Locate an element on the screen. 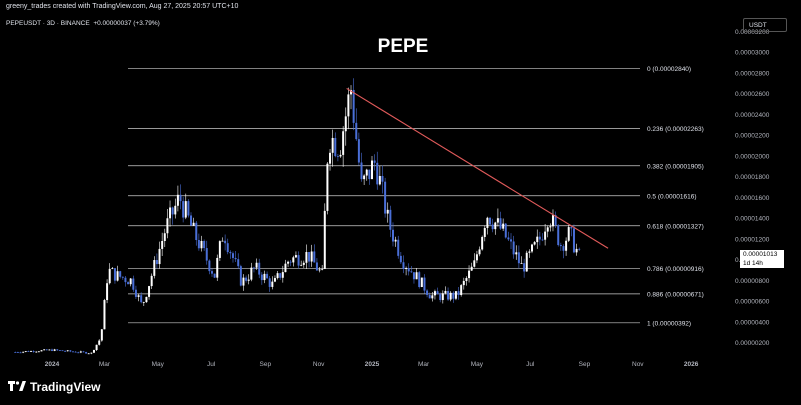 The image size is (801, 405). x-tick-label: 2025 is located at coordinates (372, 364).